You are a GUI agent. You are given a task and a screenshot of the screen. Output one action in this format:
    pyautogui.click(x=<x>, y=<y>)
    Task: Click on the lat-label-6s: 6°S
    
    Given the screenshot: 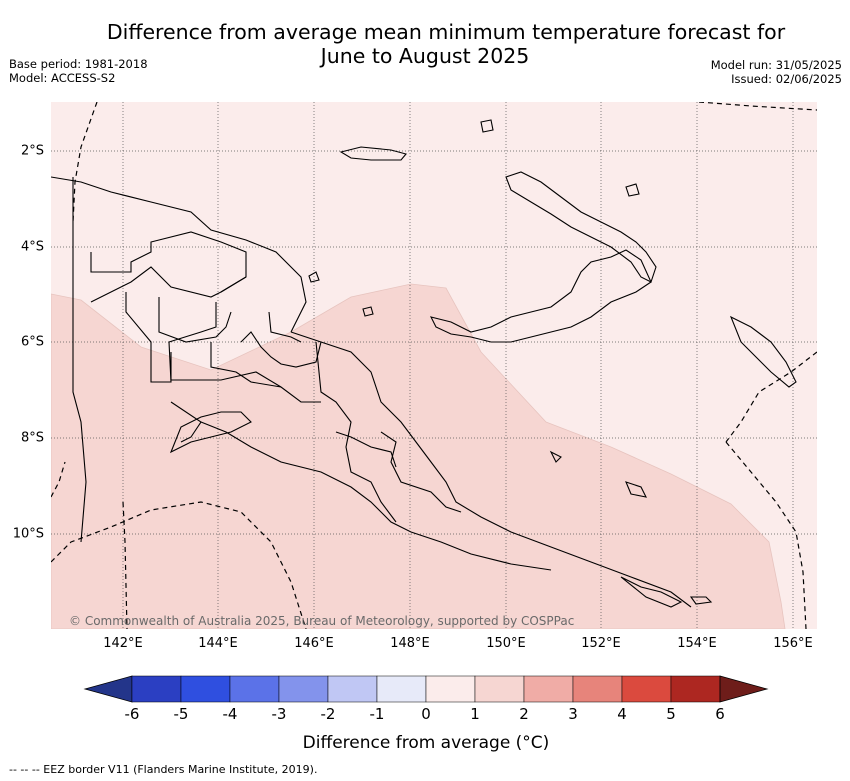 What is the action you would take?
    pyautogui.click(x=32, y=342)
    